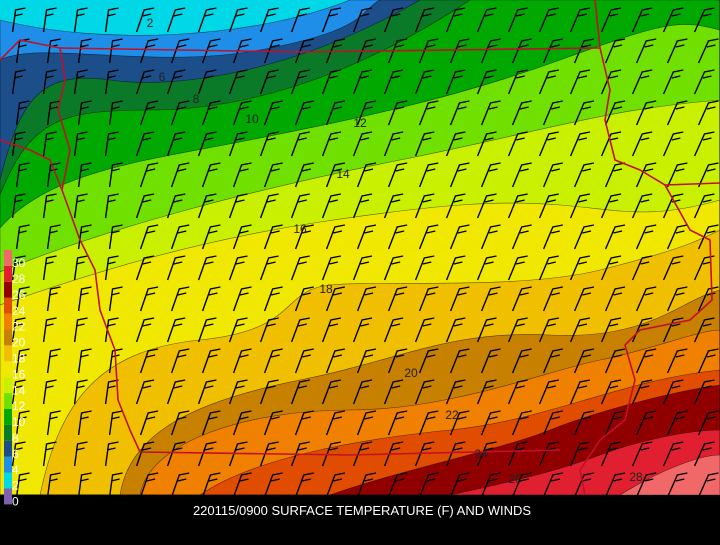 This screenshot has height=545, width=720. I want to click on contour-label: 22, so click(452, 415).